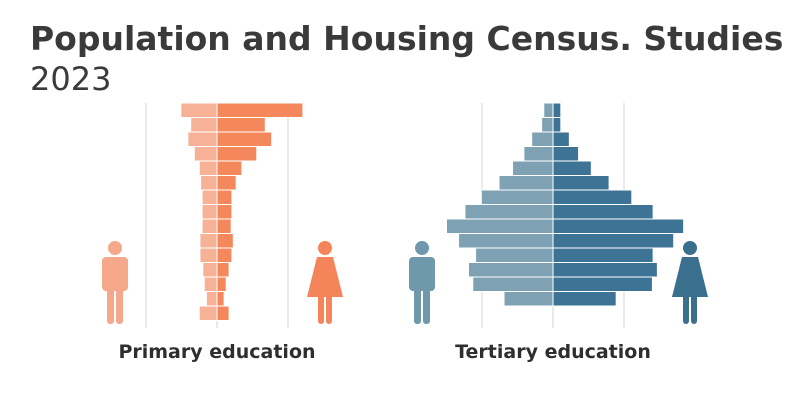 The image size is (801, 401). Describe the element at coordinates (216, 352) in the screenshot. I see `chart-label: Primary education` at that location.